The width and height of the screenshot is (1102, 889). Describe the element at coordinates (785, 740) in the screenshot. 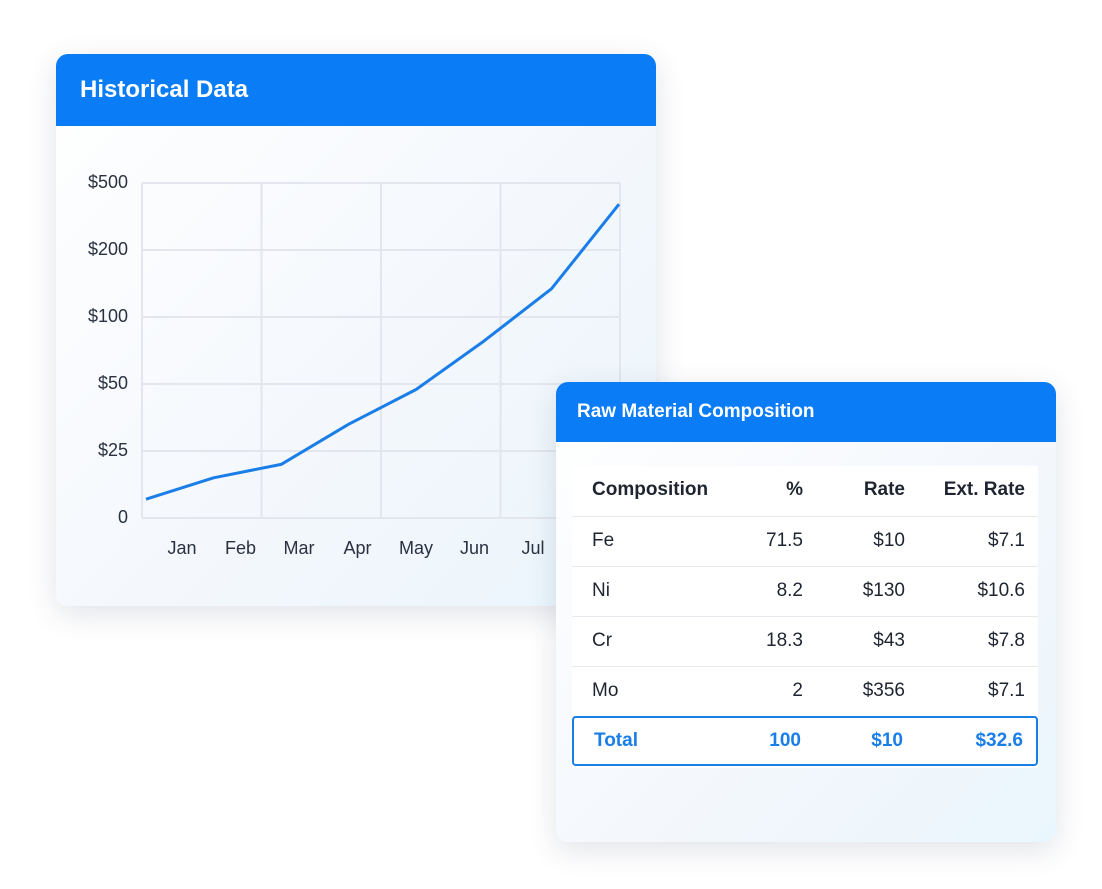

I see `total-cell: 100` at that location.